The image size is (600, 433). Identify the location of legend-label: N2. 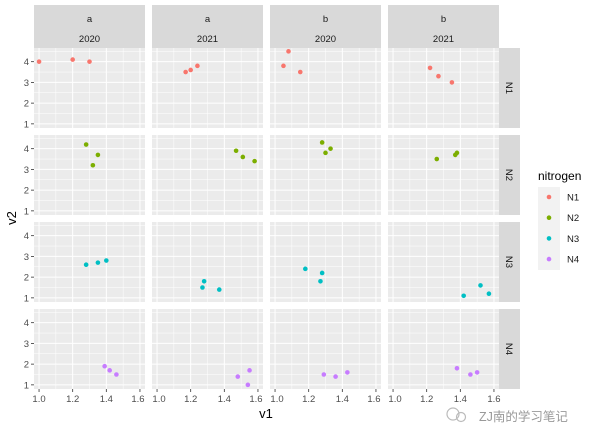
(573, 218).